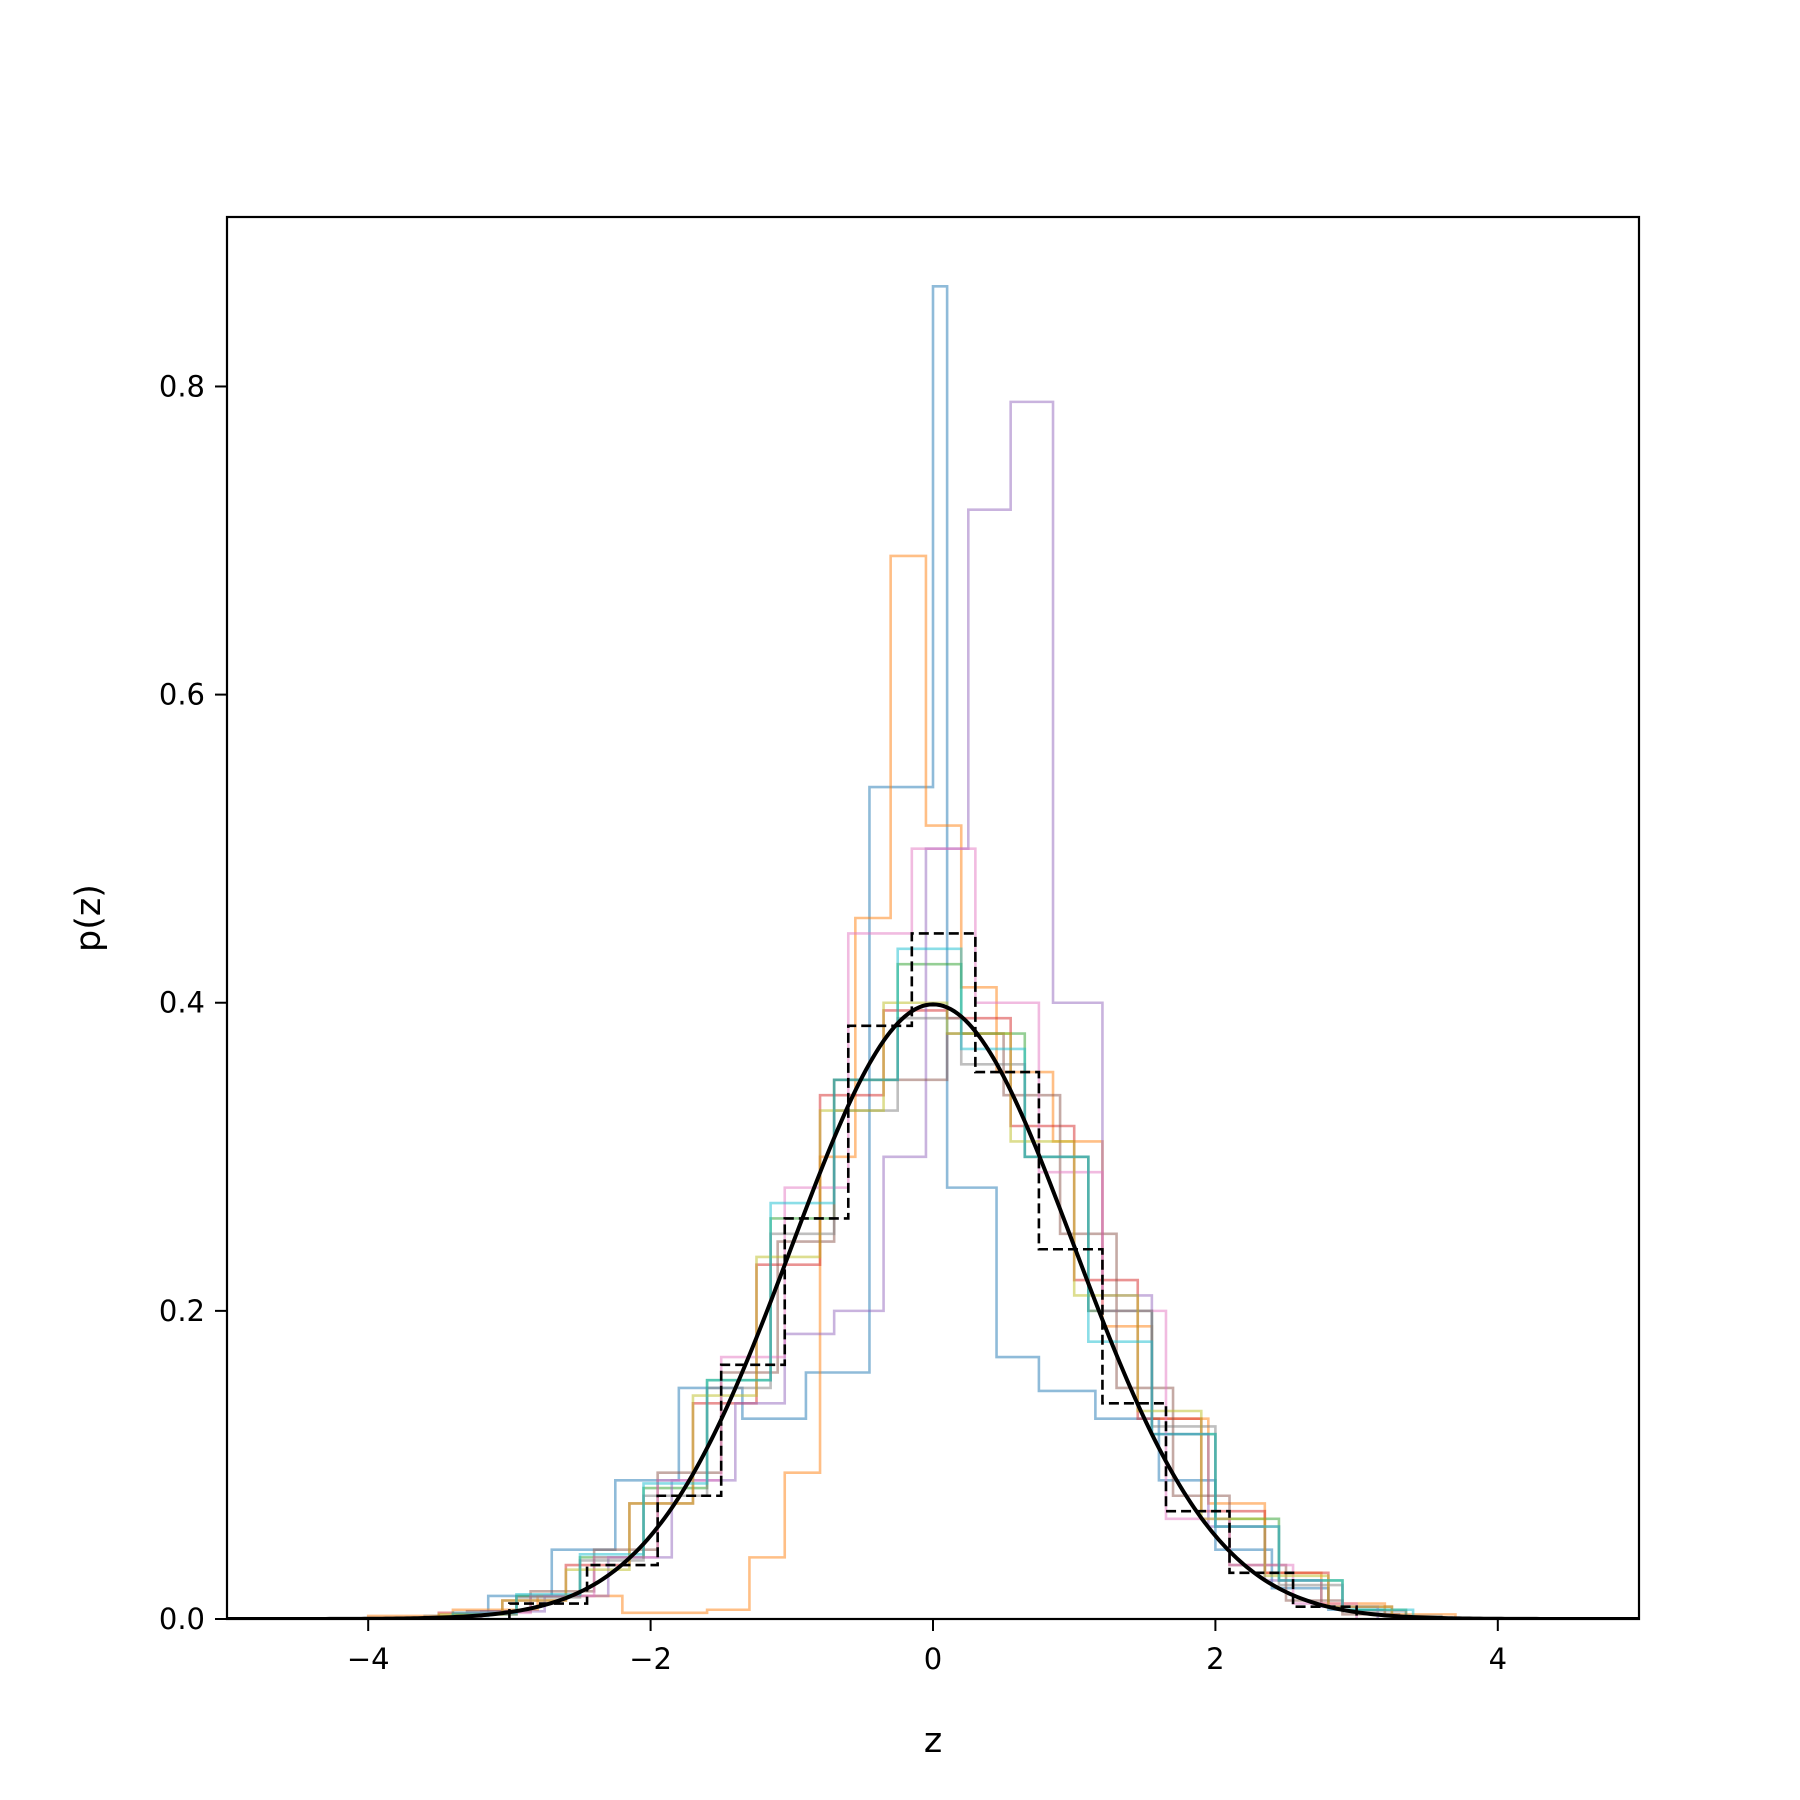 Image resolution: width=1800 pixels, height=1800 pixels. What do you see at coordinates (182, 695) in the screenshot?
I see `y-tick-label: 0.6` at bounding box center [182, 695].